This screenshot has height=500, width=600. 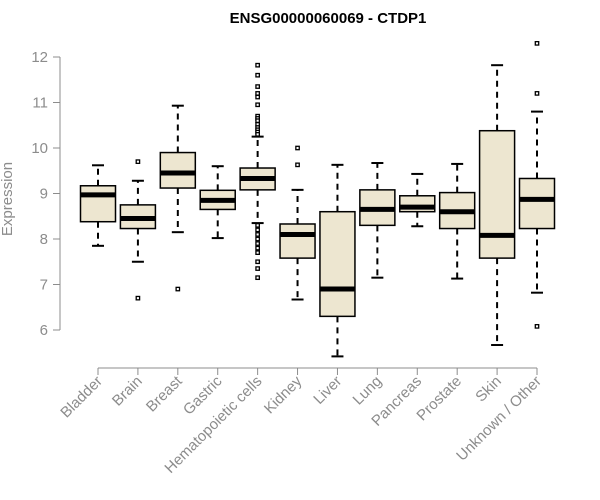 What do you see at coordinates (488, 389) in the screenshot?
I see `x-tick-label: Skin` at bounding box center [488, 389].